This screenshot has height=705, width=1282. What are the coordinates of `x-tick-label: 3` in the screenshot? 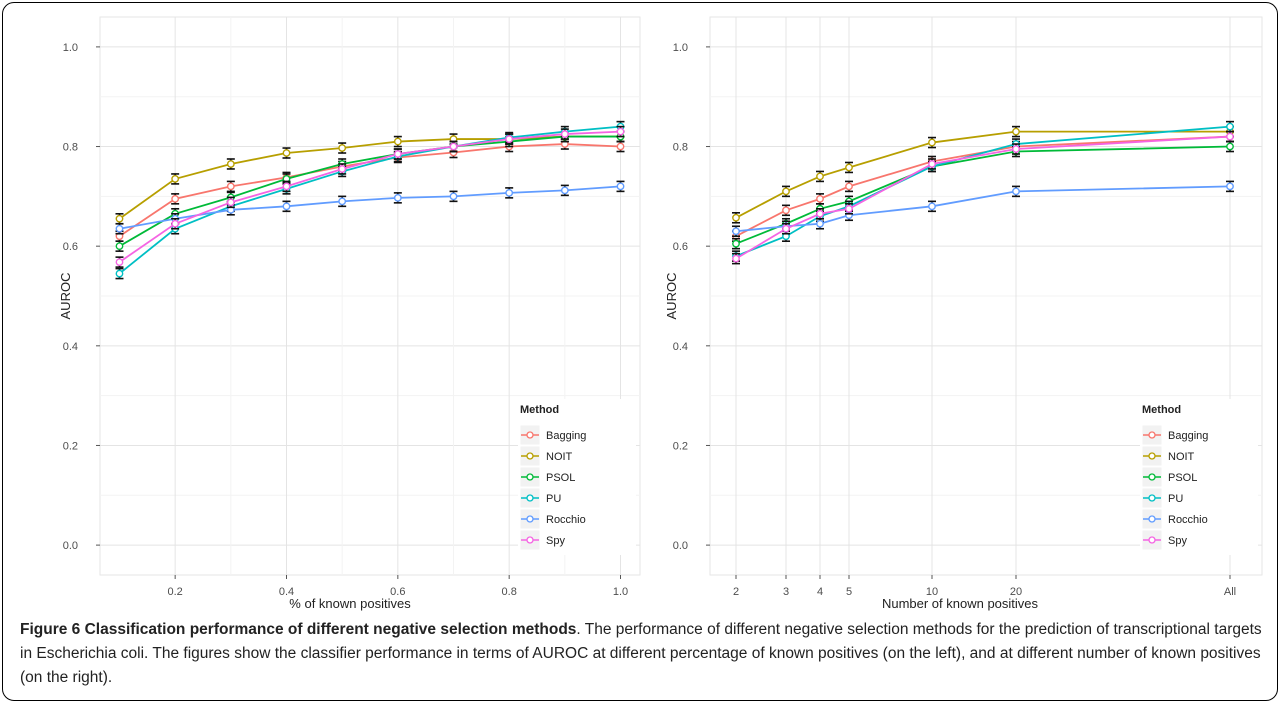 It's located at (786, 592).